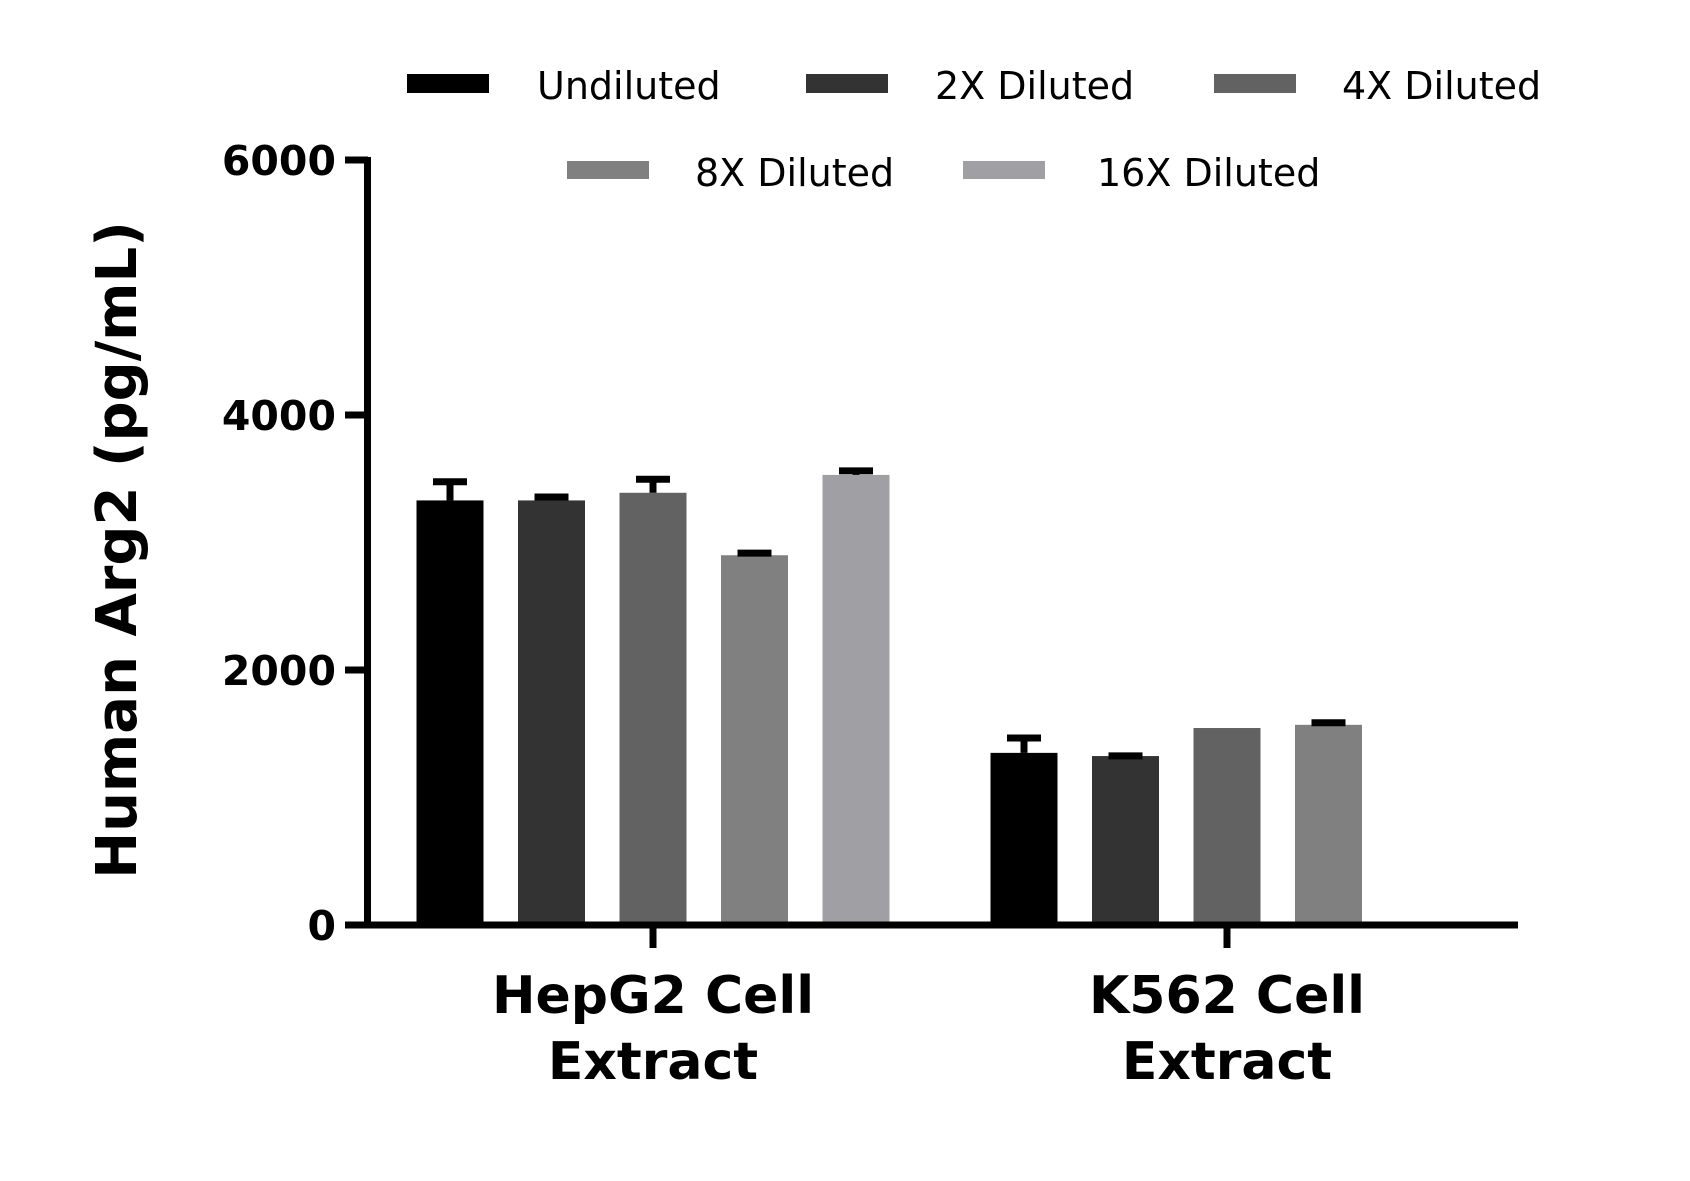 This screenshot has width=1690, height=1181. I want to click on legend-item: Undiluted, so click(564, 86).